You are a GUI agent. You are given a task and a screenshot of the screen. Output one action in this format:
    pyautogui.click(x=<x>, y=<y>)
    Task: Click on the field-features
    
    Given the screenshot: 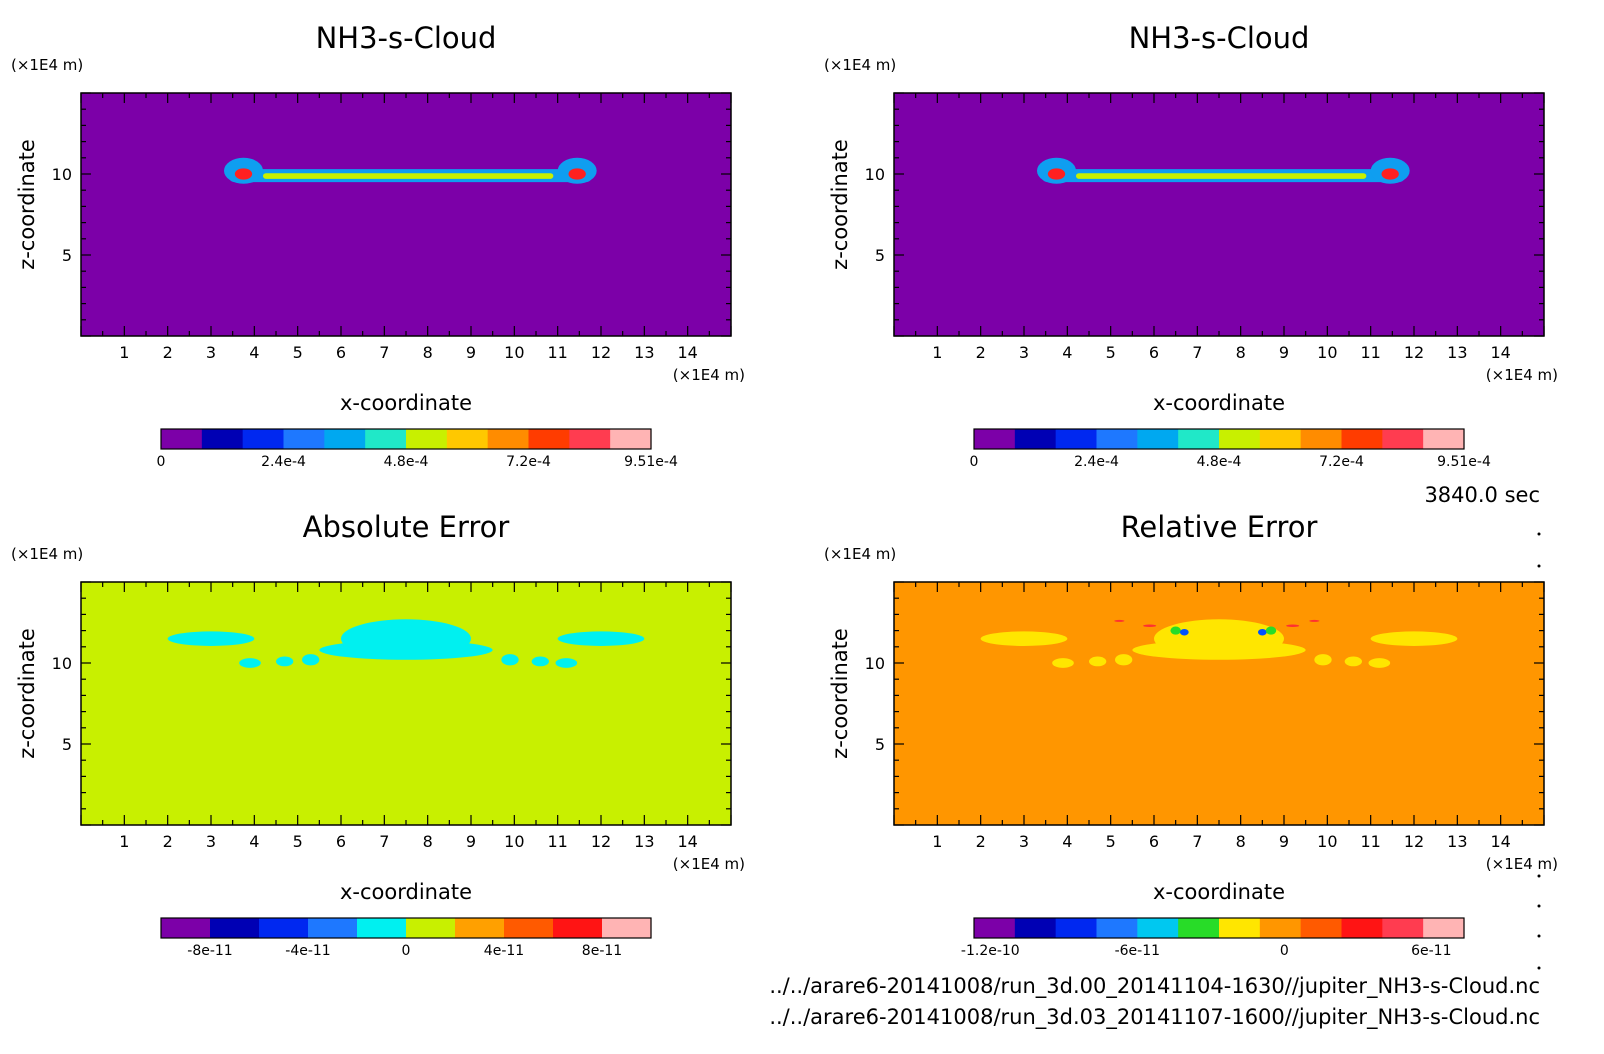 What is the action you would take?
    pyautogui.click(x=1219, y=643)
    